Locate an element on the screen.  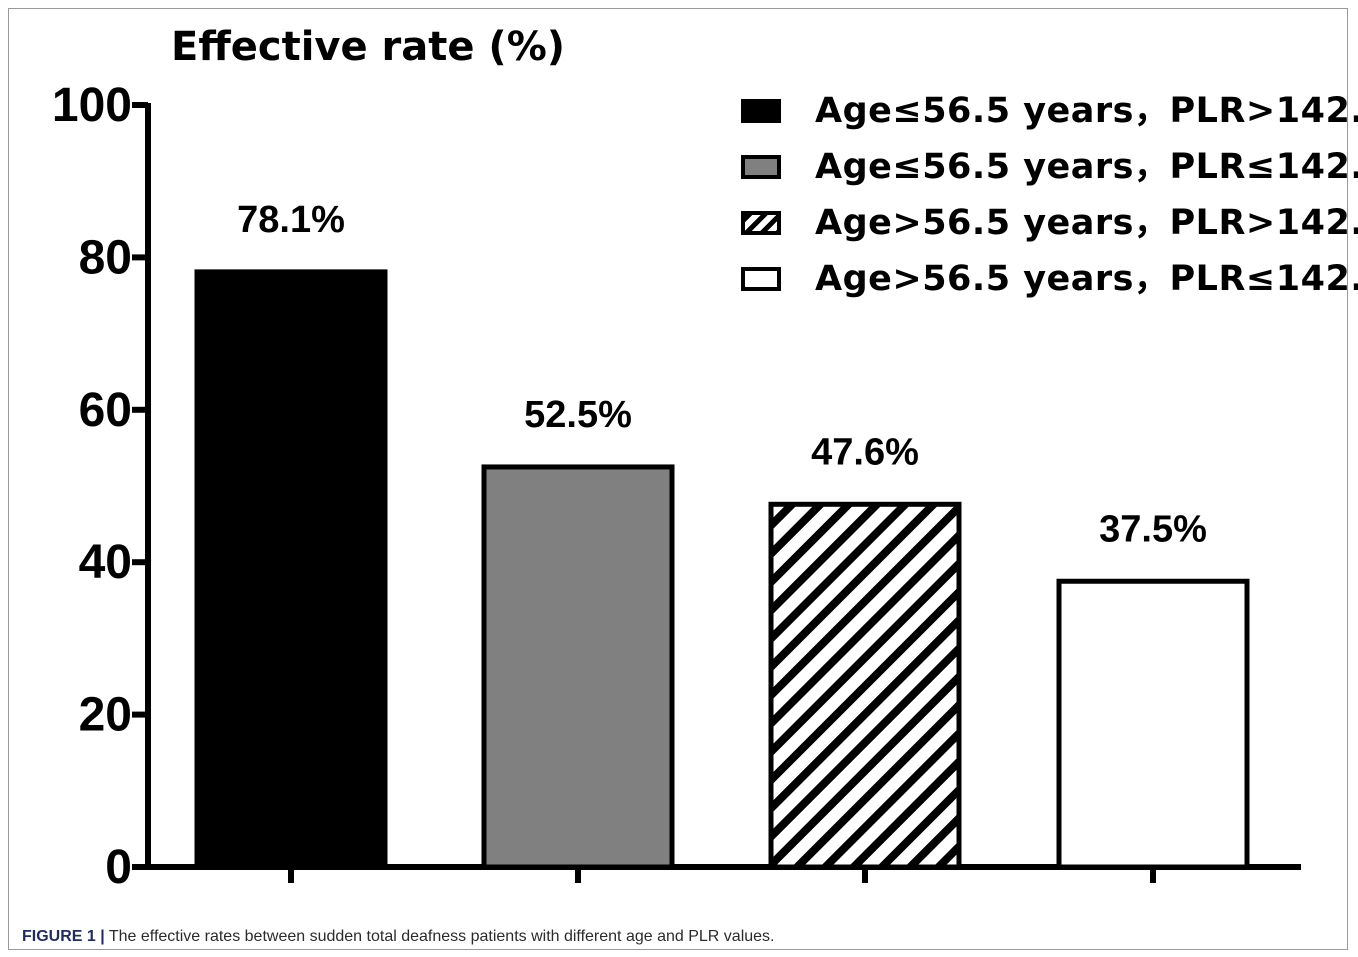
y-tick-label: 0 is located at coordinates (118, 867).